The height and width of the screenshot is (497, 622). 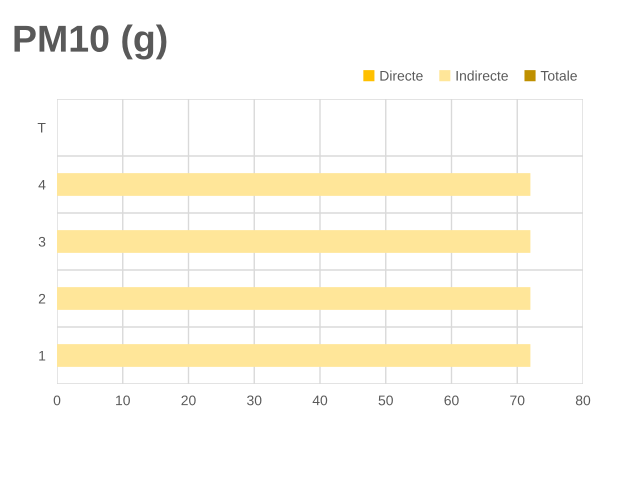 I want to click on x-tick-label: 80, so click(x=583, y=400).